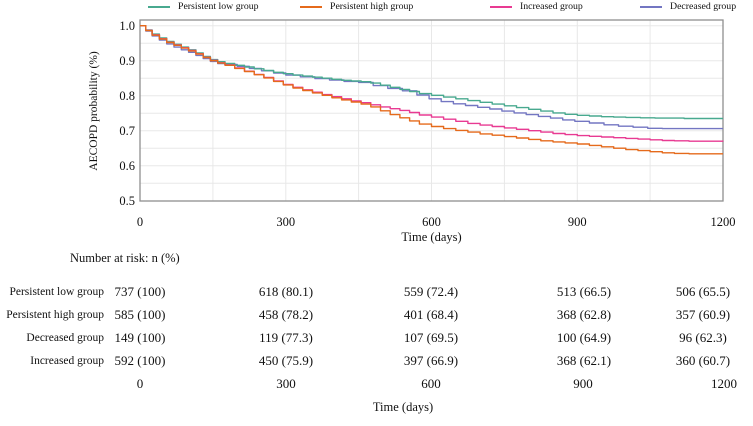 Image resolution: width=753 pixels, height=426 pixels. I want to click on risk-cell: 450 (75.9), so click(286, 360).